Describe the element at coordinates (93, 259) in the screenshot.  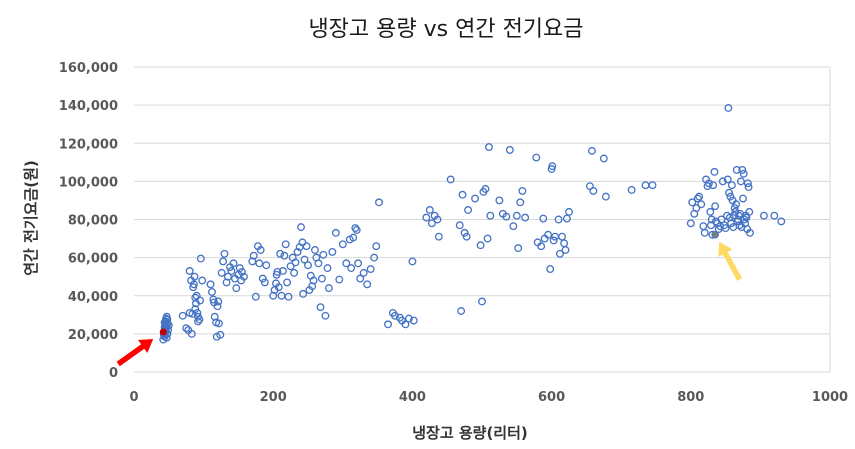
I see `y-tick-label: 60,000` at that location.